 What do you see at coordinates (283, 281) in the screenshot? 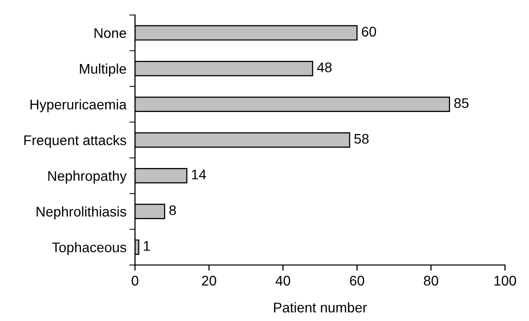
I see `x-tick-label: 40` at bounding box center [283, 281].